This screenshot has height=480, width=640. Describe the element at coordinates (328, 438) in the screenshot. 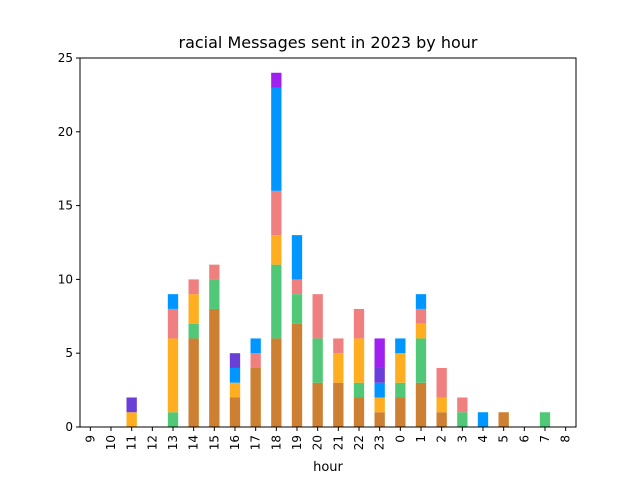

I see `x-axis: 9 10 11 12 13 14 15 16 17 18 19 20 21 22 23 0 1 2 3 4 5 6 7 8` at that location.